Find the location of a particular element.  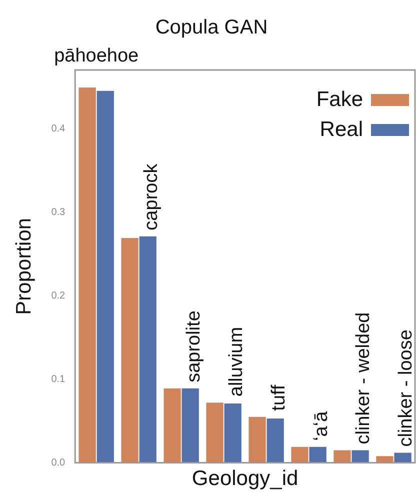

x-tick-label: clinker - loose is located at coordinates (406, 388).